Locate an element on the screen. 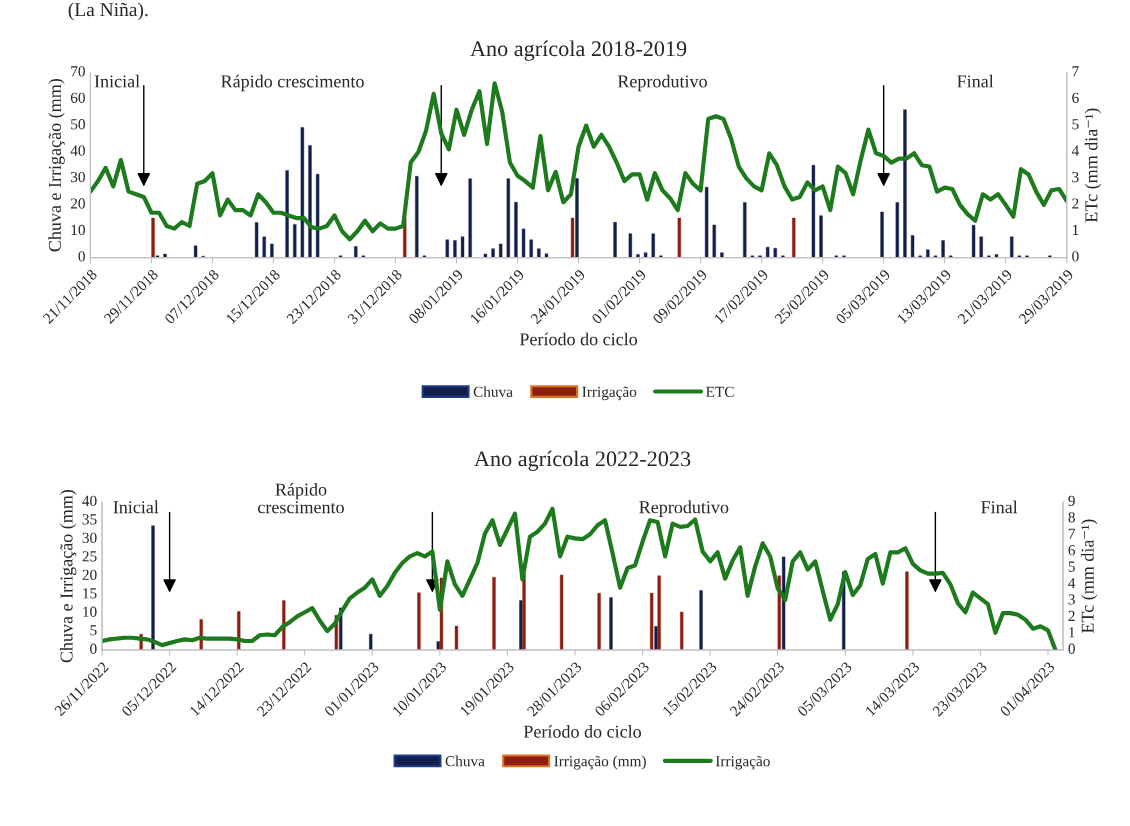  y-tick-label: 5 is located at coordinates (93, 630).